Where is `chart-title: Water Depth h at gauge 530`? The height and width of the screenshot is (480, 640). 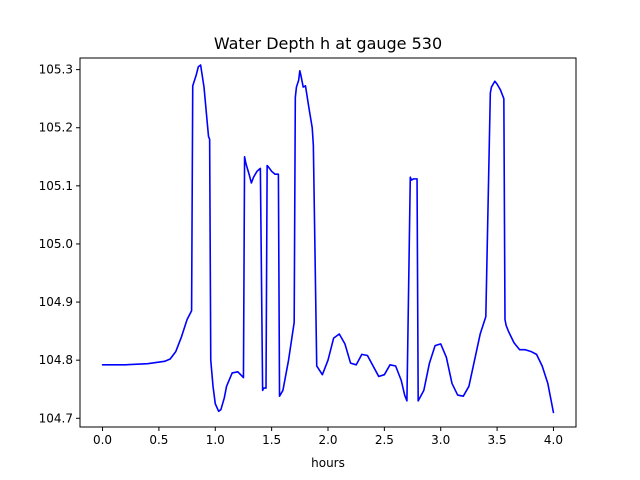
chart-title: Water Depth h at gauge 530 is located at coordinates (328, 43).